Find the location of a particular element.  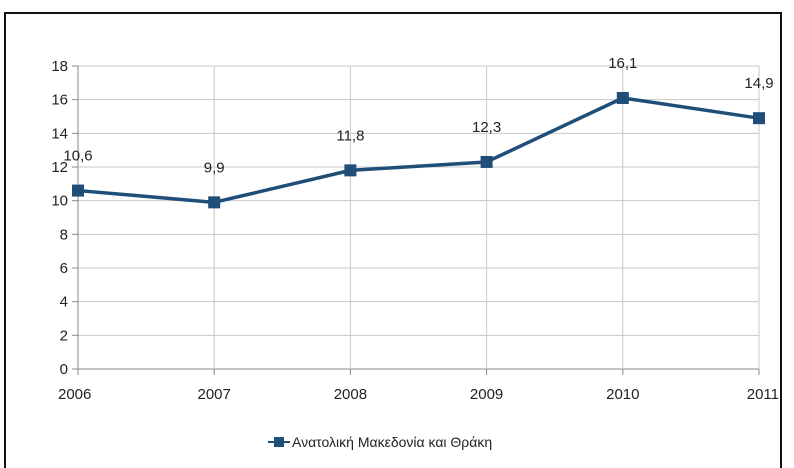

data-label: 9,9 is located at coordinates (214, 167).